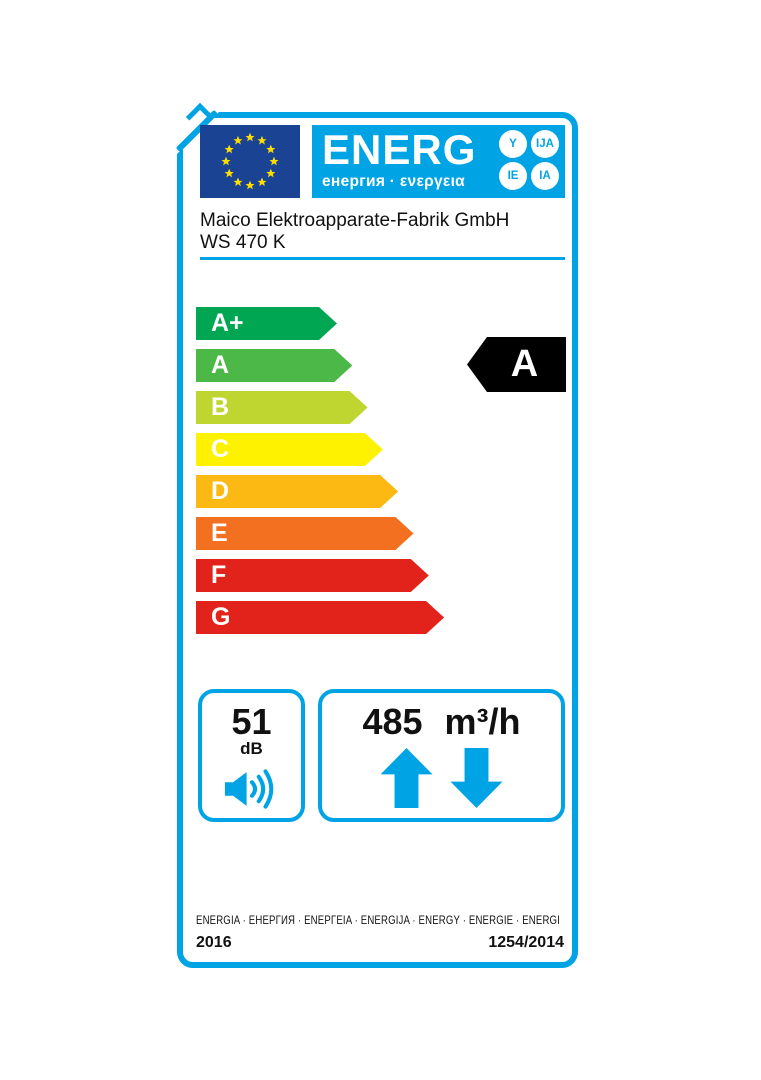 This screenshot has height=1080, width=761. I want to click on footer-meta: 2016 1254/2014, so click(380, 943).